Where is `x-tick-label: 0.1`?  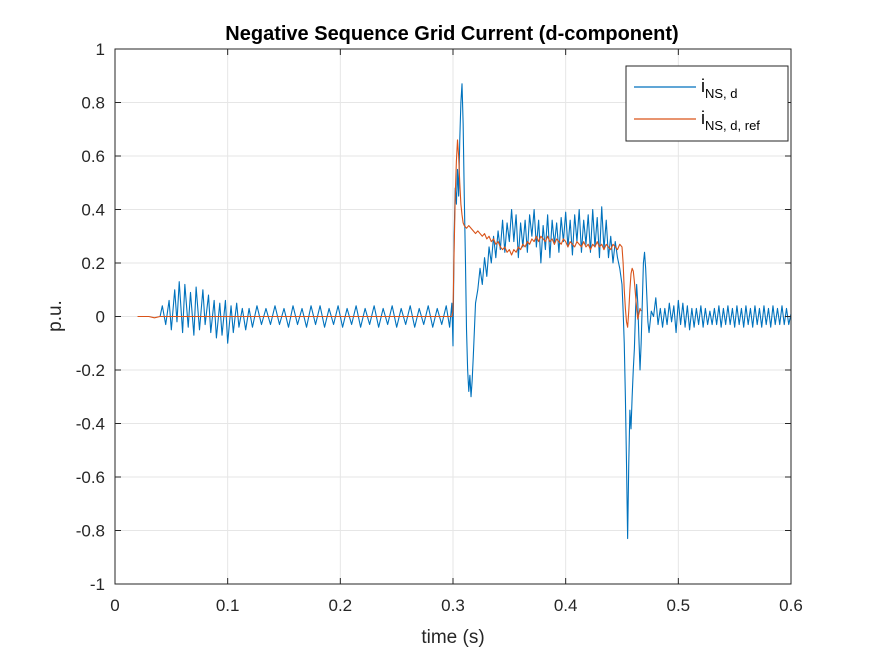 x-tick-label: 0.1 is located at coordinates (228, 605).